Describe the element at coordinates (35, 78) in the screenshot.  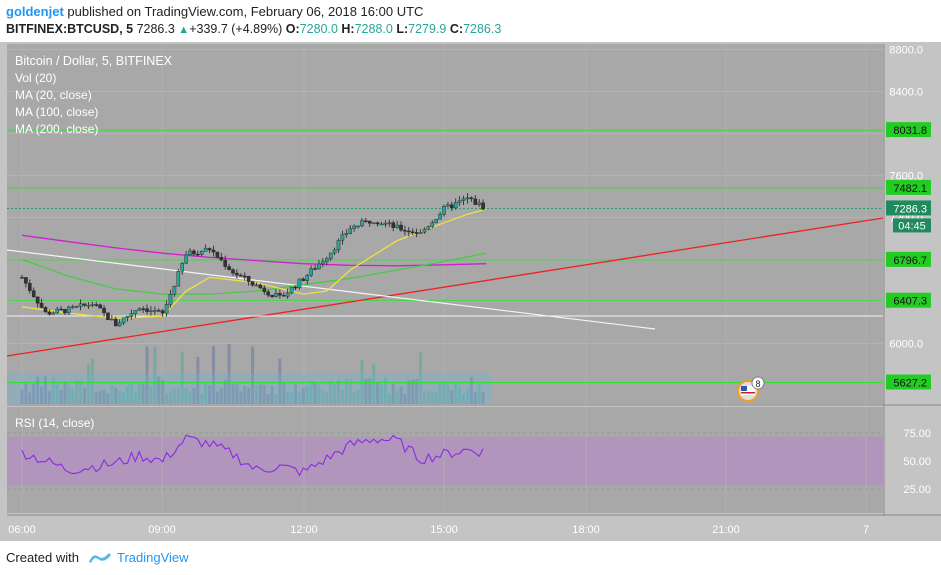
I see `legend-vol: Vol (20)` at that location.